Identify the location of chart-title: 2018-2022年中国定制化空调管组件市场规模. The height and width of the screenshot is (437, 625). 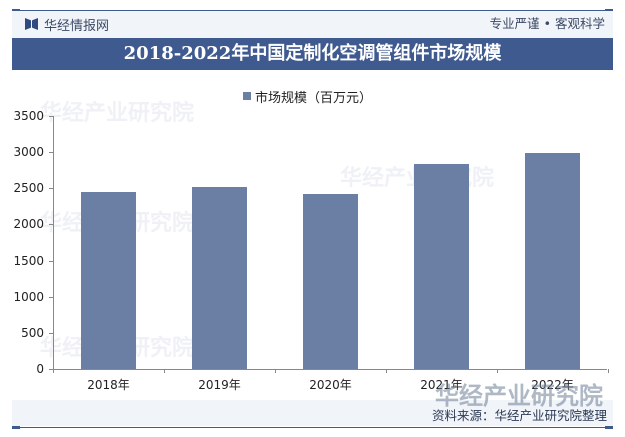
(312, 53).